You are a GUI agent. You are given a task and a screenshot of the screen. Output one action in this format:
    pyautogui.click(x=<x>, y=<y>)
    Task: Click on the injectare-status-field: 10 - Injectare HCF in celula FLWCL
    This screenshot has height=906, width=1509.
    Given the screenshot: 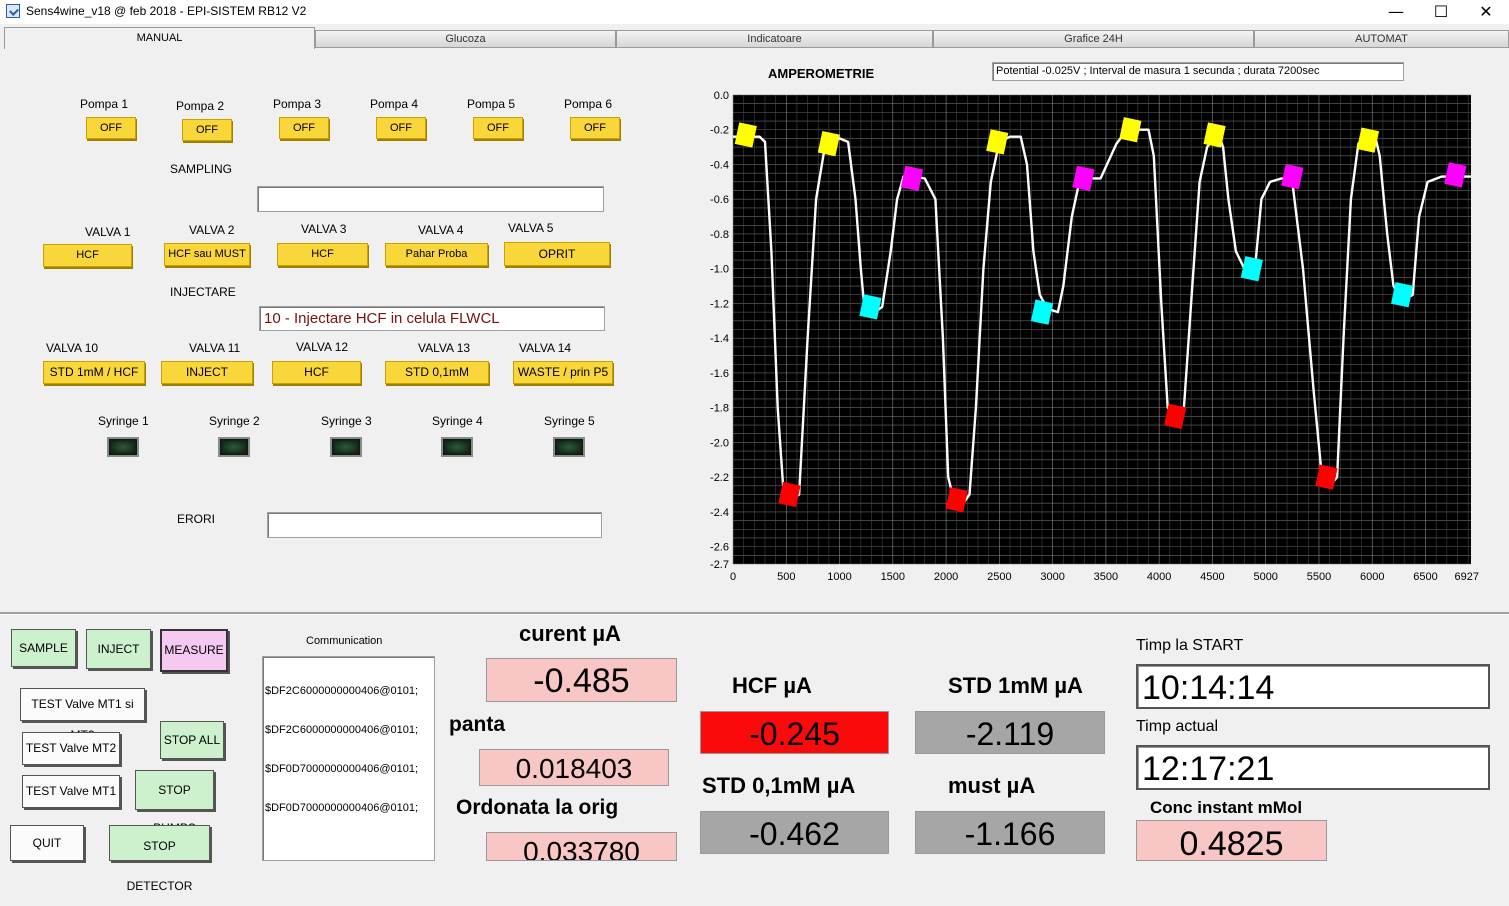 What is the action you would take?
    pyautogui.click(x=432, y=318)
    